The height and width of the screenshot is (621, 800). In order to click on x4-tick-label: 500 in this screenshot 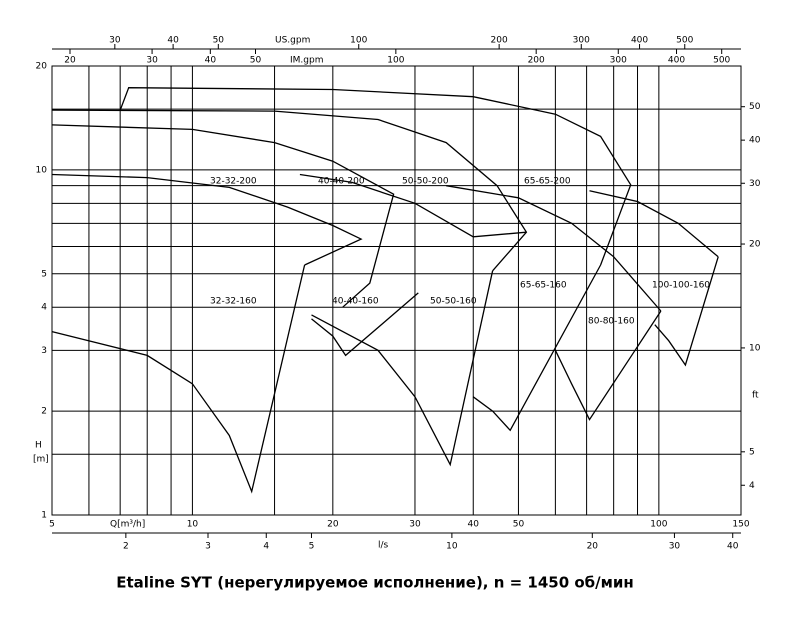, I will do `click(721, 61)`.